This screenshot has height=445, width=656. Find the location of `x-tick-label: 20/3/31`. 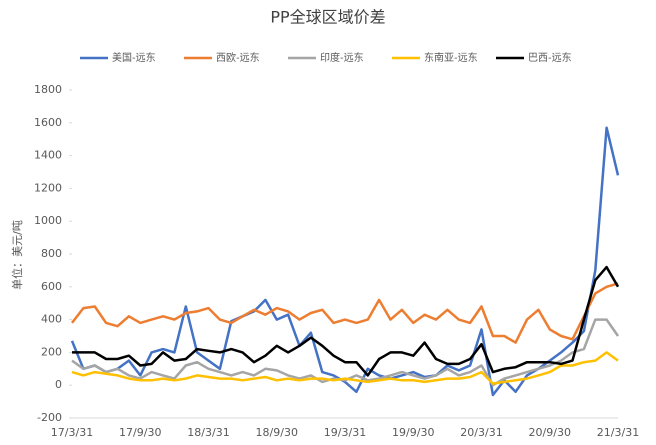

x-tick-label: 20/3/31 is located at coordinates (481, 432).